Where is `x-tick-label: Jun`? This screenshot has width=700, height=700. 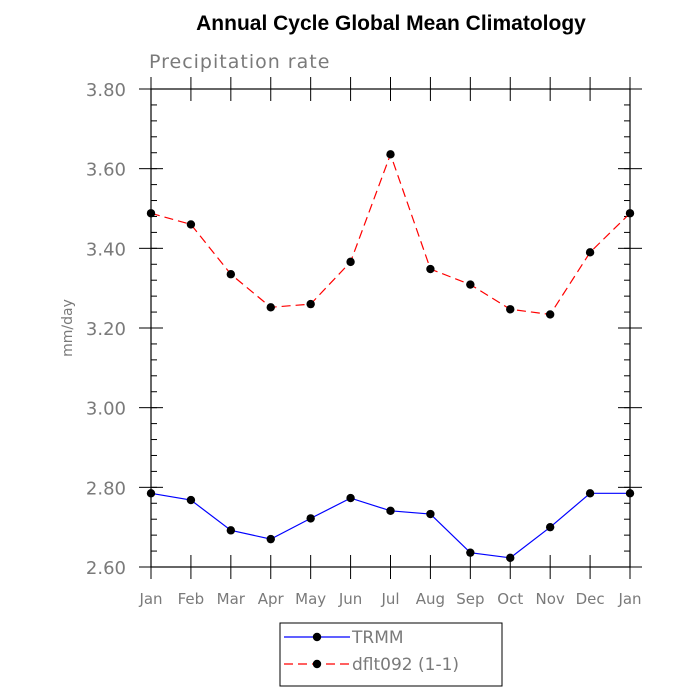 x-tick-label: Jun is located at coordinates (350, 599).